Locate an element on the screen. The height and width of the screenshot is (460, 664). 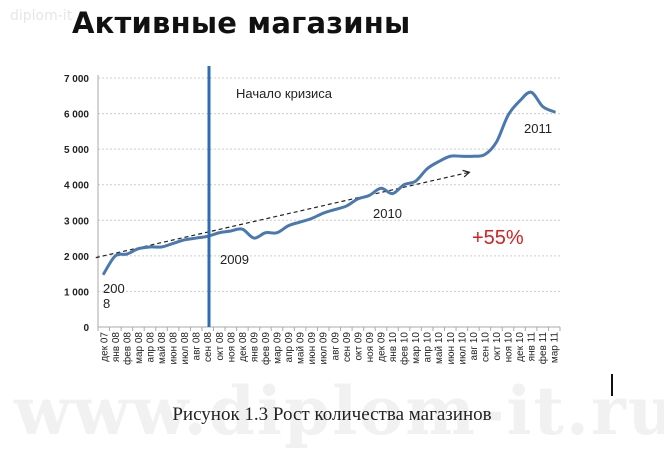
x-tick-label: мар 10 is located at coordinates (416, 348).